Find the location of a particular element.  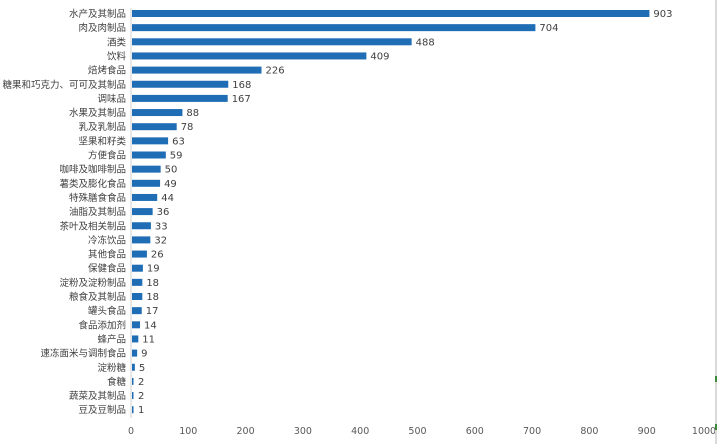

category-label: 蔬菜及其制品 is located at coordinates (97, 396).